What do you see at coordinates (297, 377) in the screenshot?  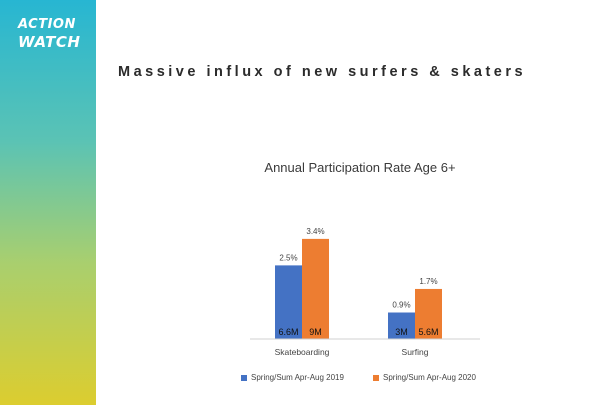 I see `legend-label-2019: Spring/Sum Apr-Aug 2019` at bounding box center [297, 377].